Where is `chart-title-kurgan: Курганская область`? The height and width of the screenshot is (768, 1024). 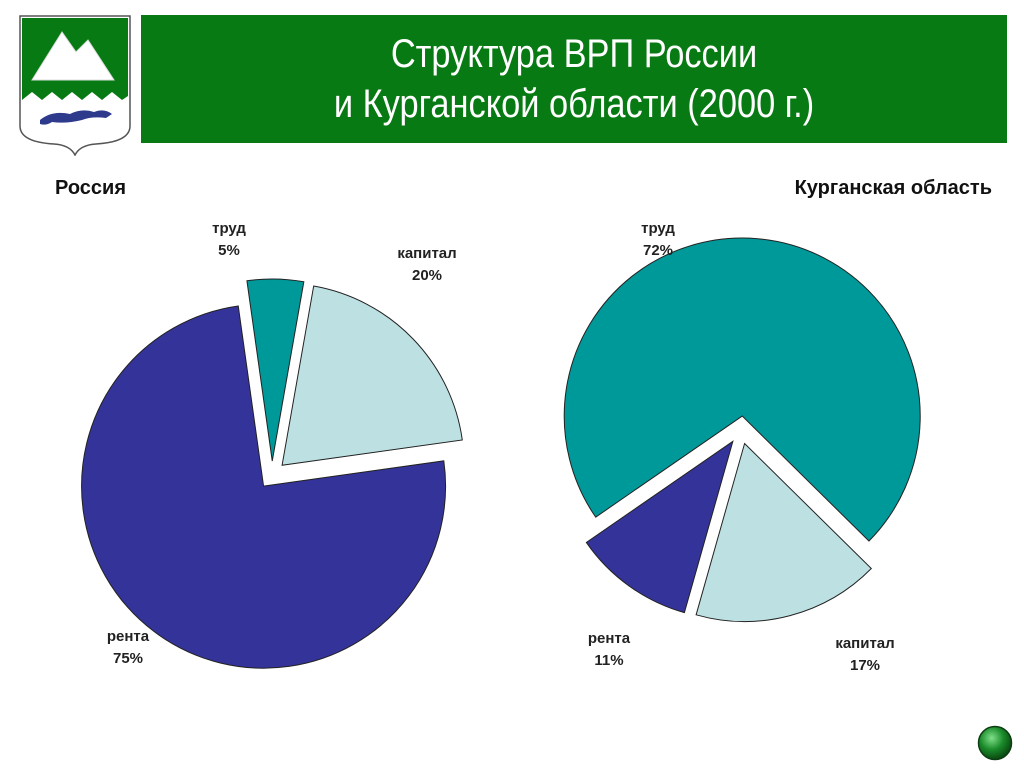
chart-title-kurgan: Курганская область is located at coordinates (893, 188).